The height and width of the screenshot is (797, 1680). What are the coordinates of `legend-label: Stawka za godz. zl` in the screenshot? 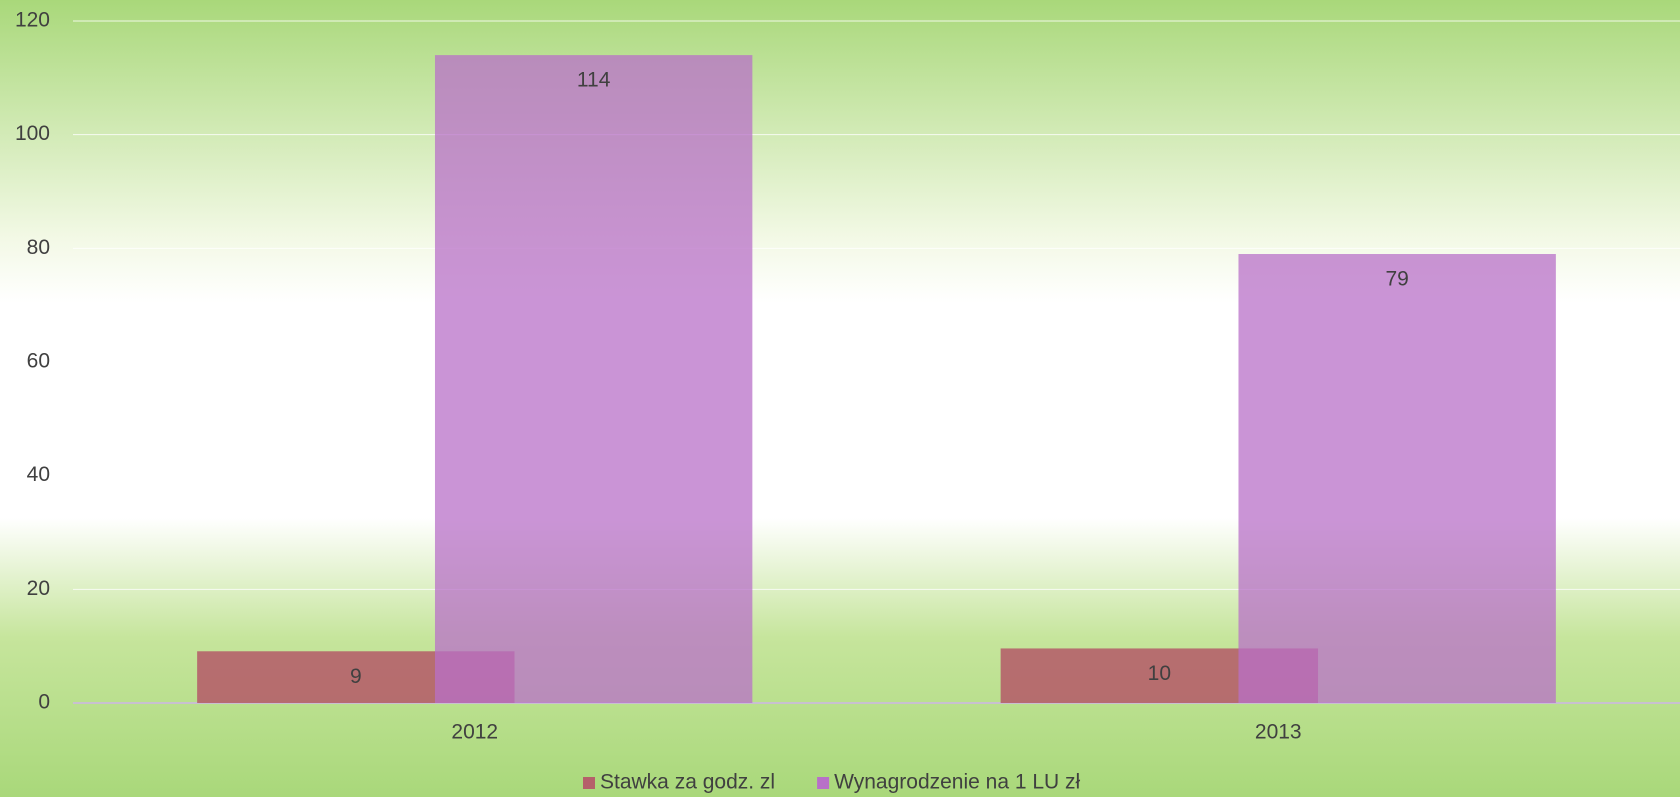 It's located at (687, 782).